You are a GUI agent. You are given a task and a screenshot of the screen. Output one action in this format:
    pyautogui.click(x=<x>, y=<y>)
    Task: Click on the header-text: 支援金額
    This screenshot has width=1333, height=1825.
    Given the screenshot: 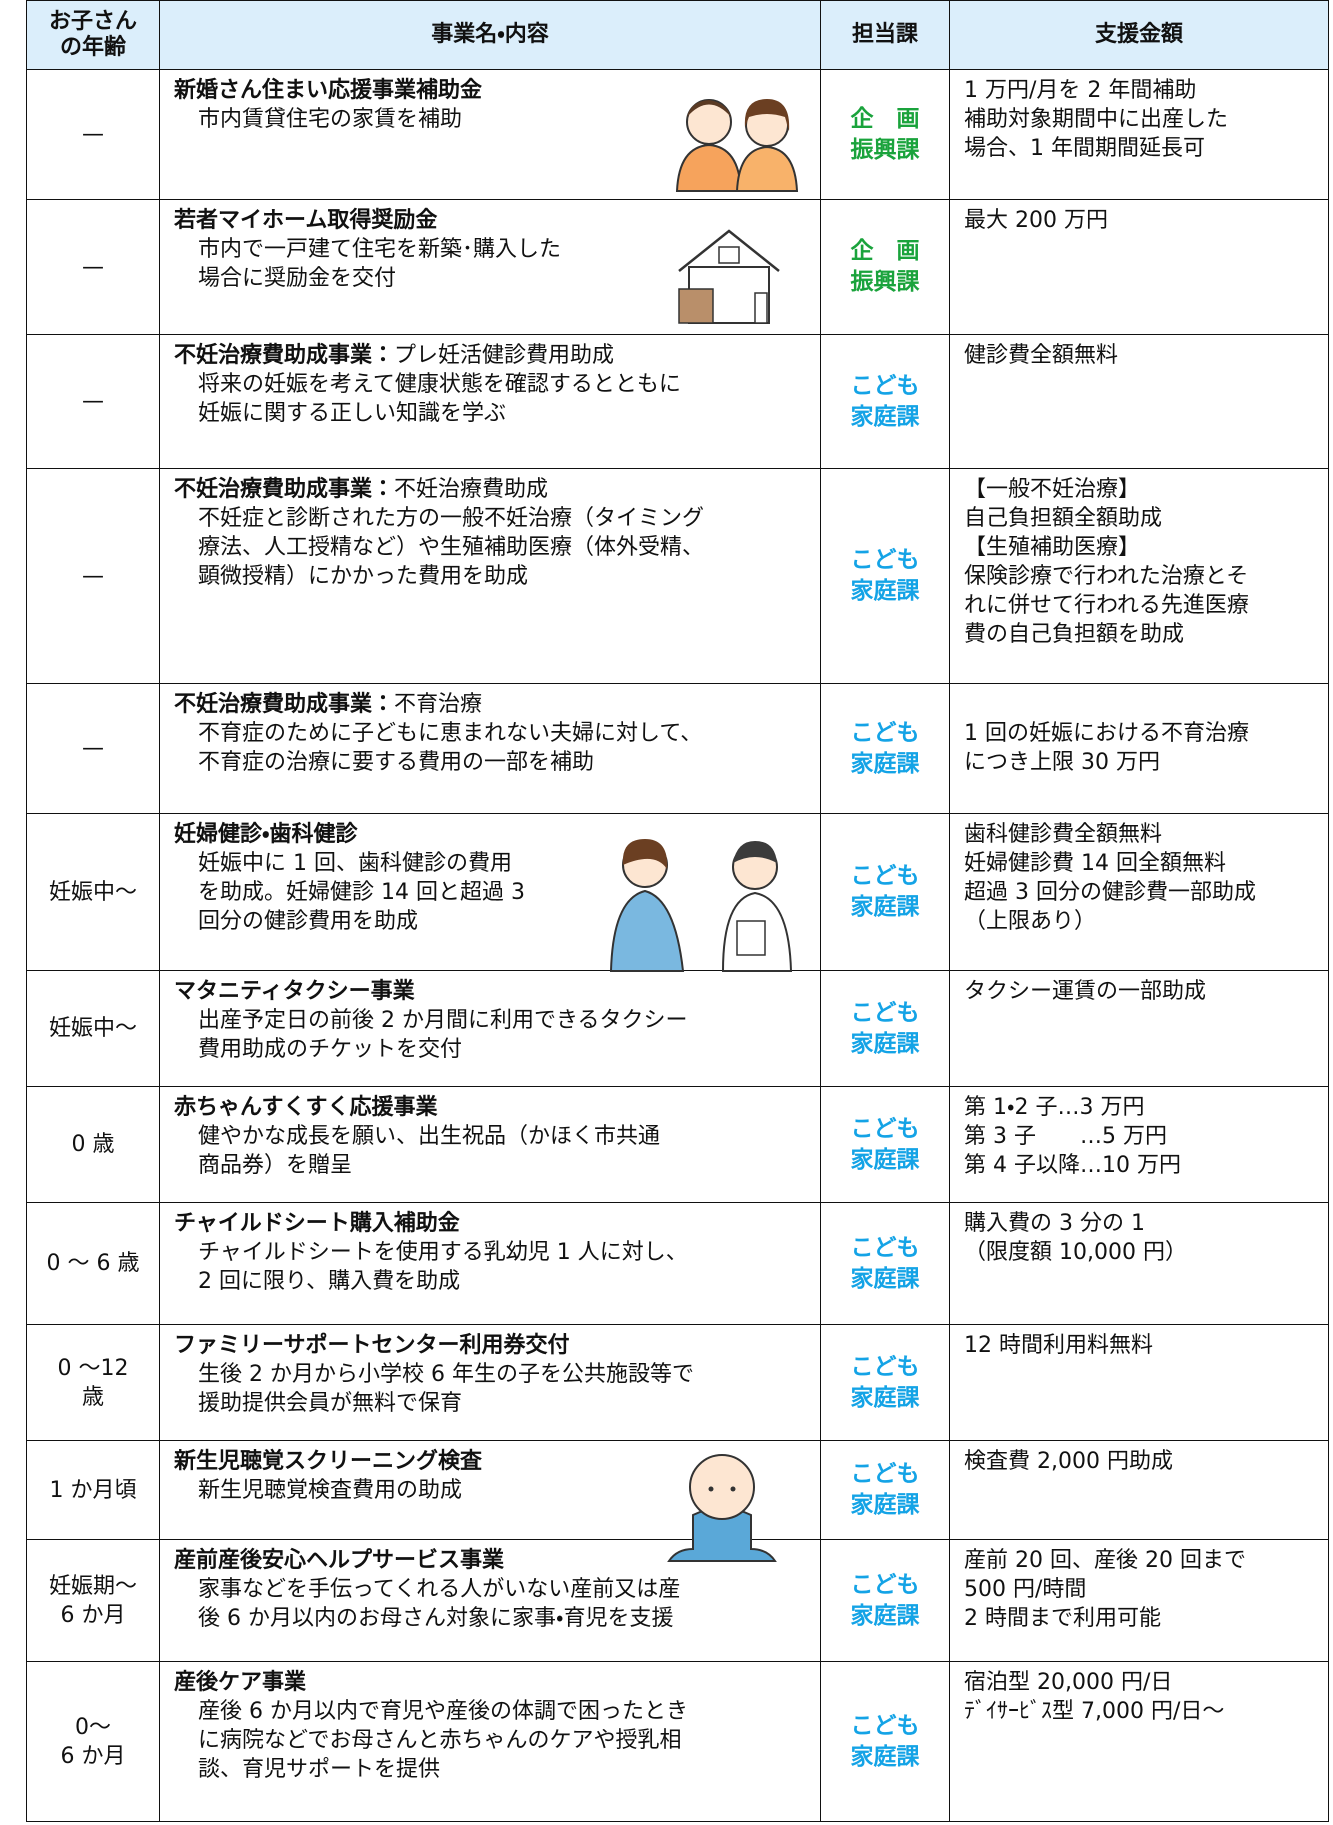 What is the action you would take?
    pyautogui.click(x=1138, y=34)
    